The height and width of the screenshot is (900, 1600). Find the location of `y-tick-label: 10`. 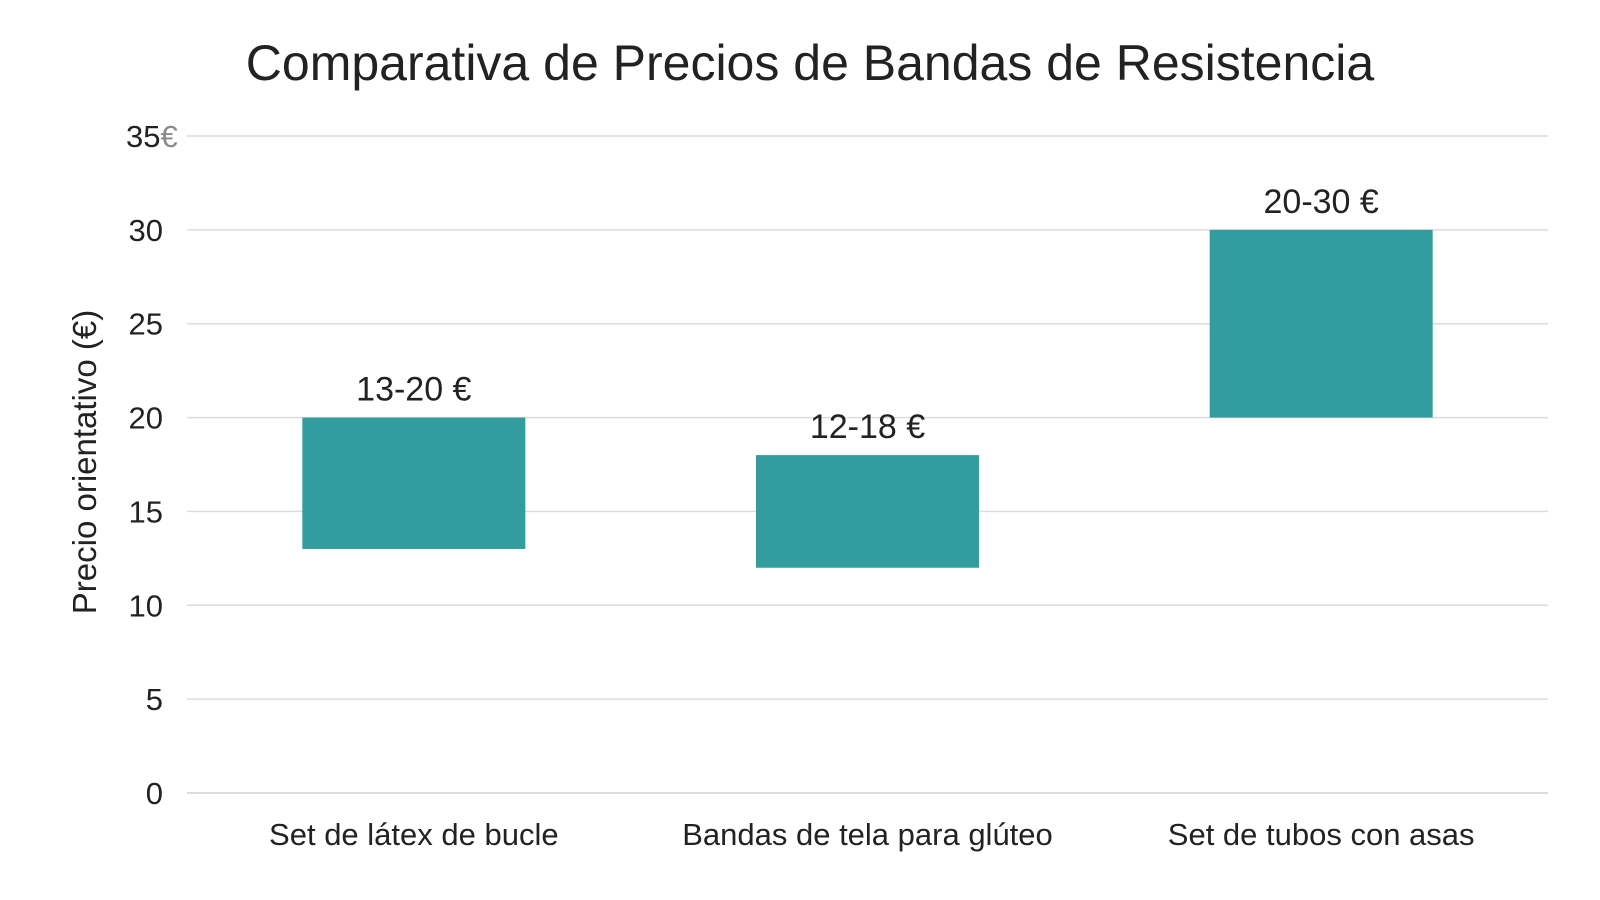

y-tick-label: 10 is located at coordinates (146, 605).